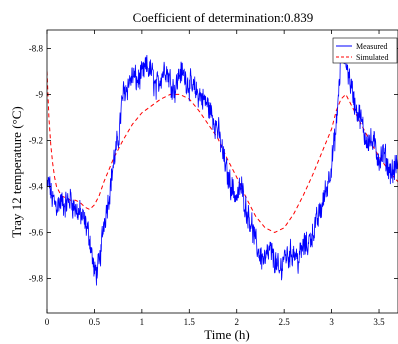 This screenshot has width=398, height=344. Describe the element at coordinates (36, 140) in the screenshot. I see `y-tick-label: -9.2` at that location.